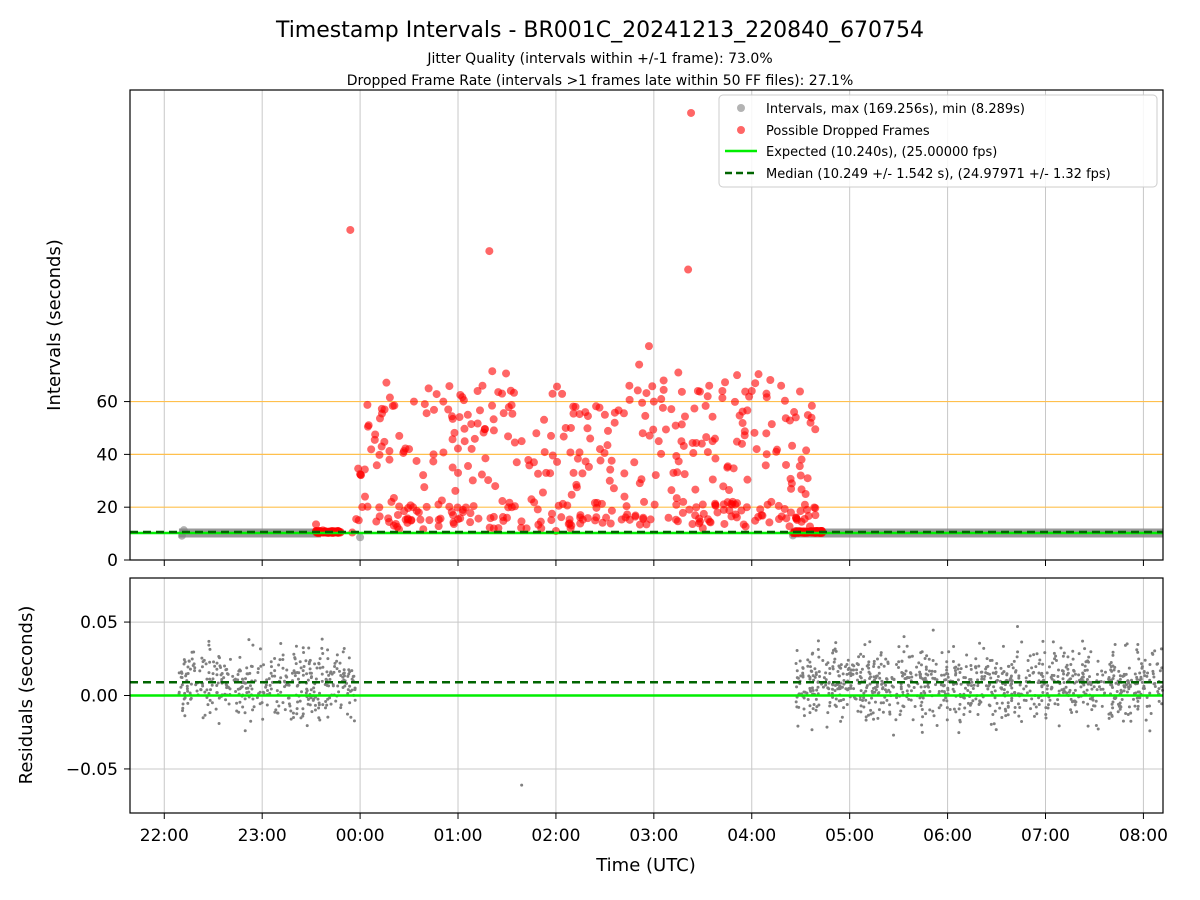 The image size is (1200, 900). What do you see at coordinates (881, 152) in the screenshot?
I see `legend-expected-label: Expected (10.240s), (25.00000 fps)` at bounding box center [881, 152].